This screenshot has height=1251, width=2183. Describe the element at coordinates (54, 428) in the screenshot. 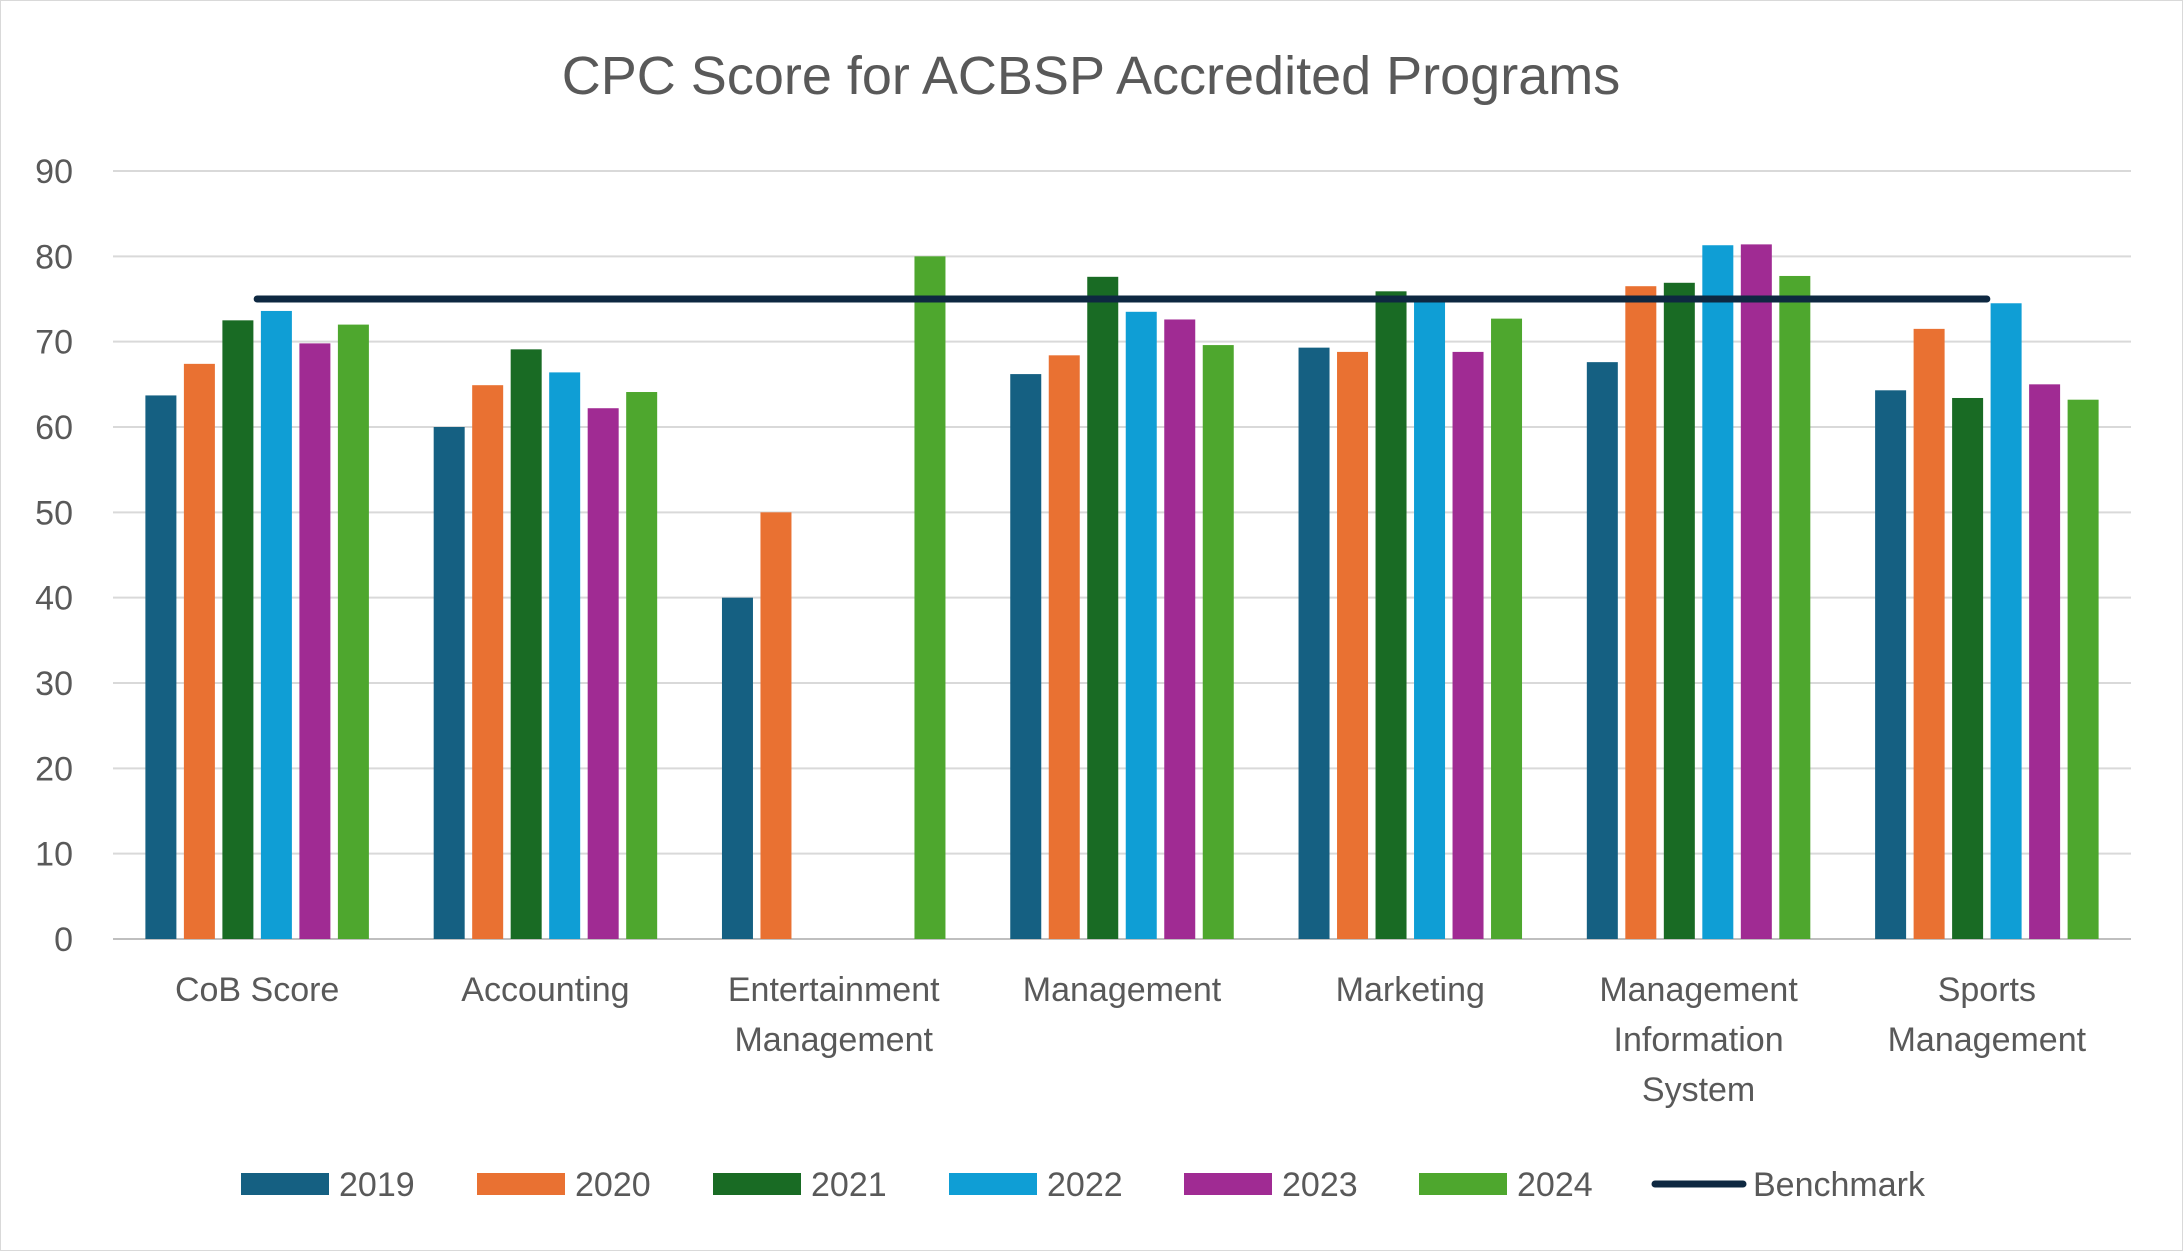

I see `y-tick-label: 60` at that location.